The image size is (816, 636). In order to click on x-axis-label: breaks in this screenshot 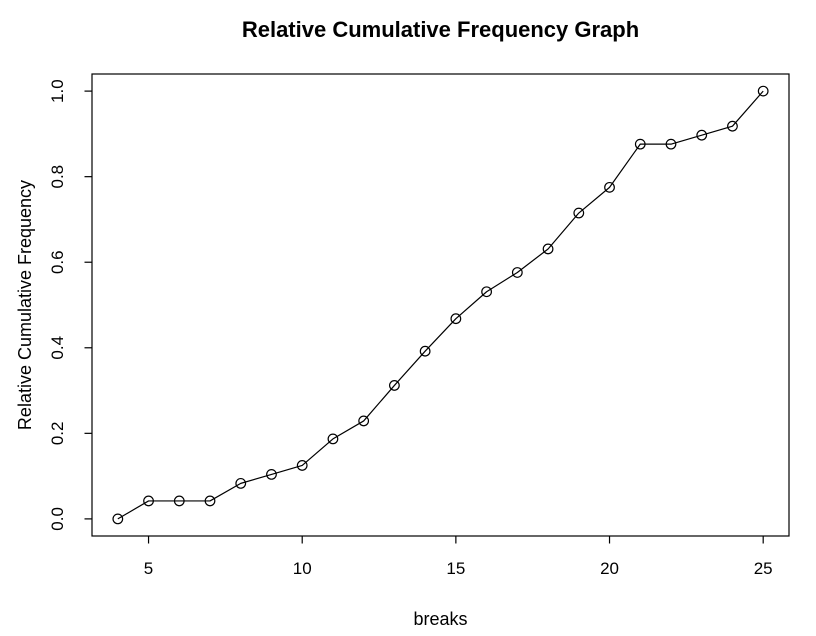, I will do `click(440, 619)`.